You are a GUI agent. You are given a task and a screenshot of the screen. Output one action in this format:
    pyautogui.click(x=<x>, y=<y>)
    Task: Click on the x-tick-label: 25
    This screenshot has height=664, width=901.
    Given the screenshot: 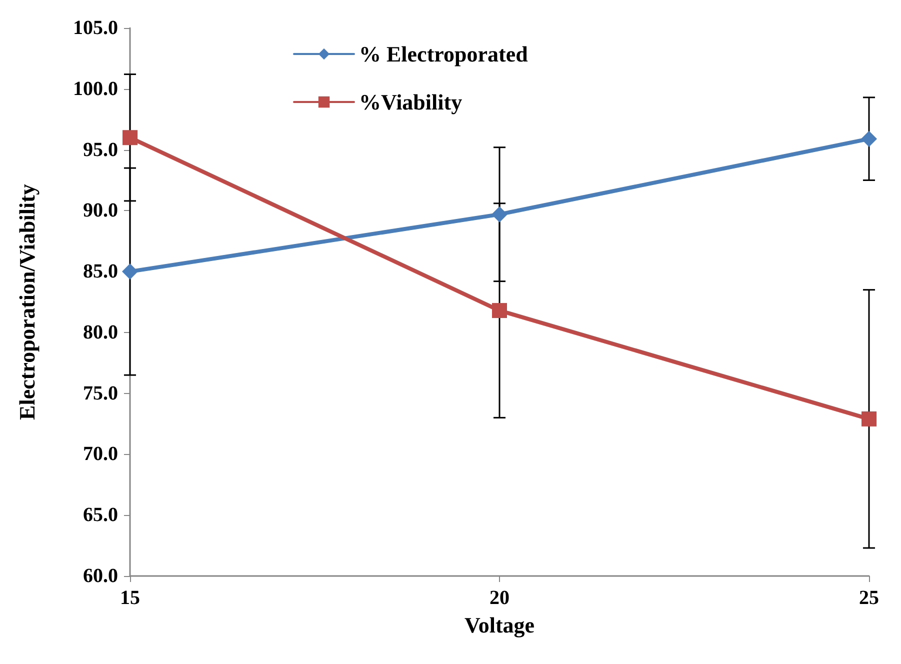 What is the action you would take?
    pyautogui.click(x=869, y=598)
    